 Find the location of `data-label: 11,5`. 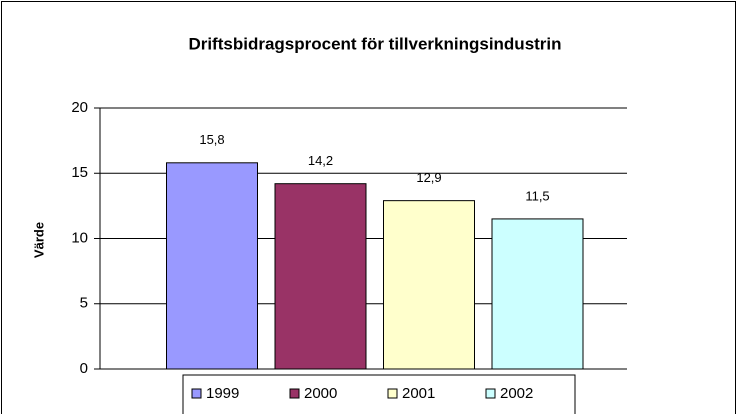

data-label: 11,5 is located at coordinates (537, 195).